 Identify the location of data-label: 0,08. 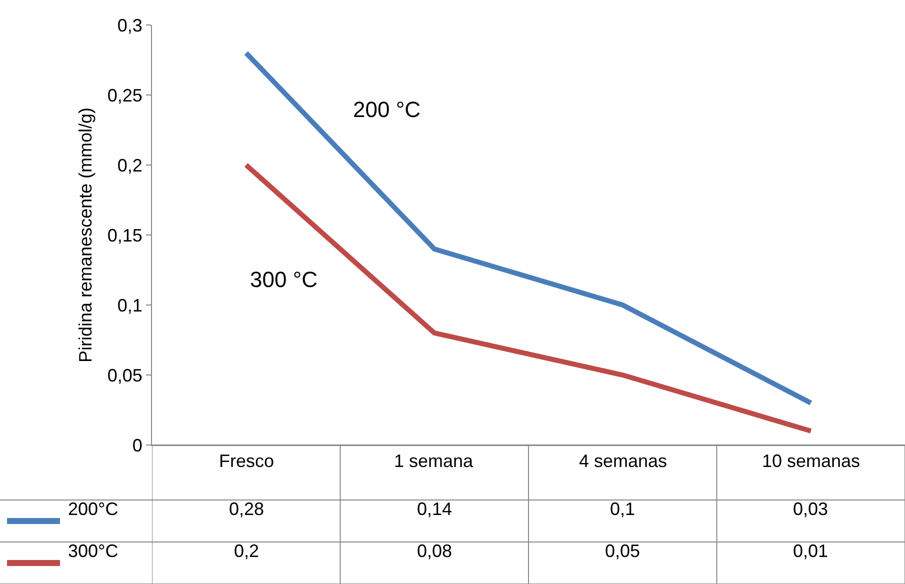
(434, 551).